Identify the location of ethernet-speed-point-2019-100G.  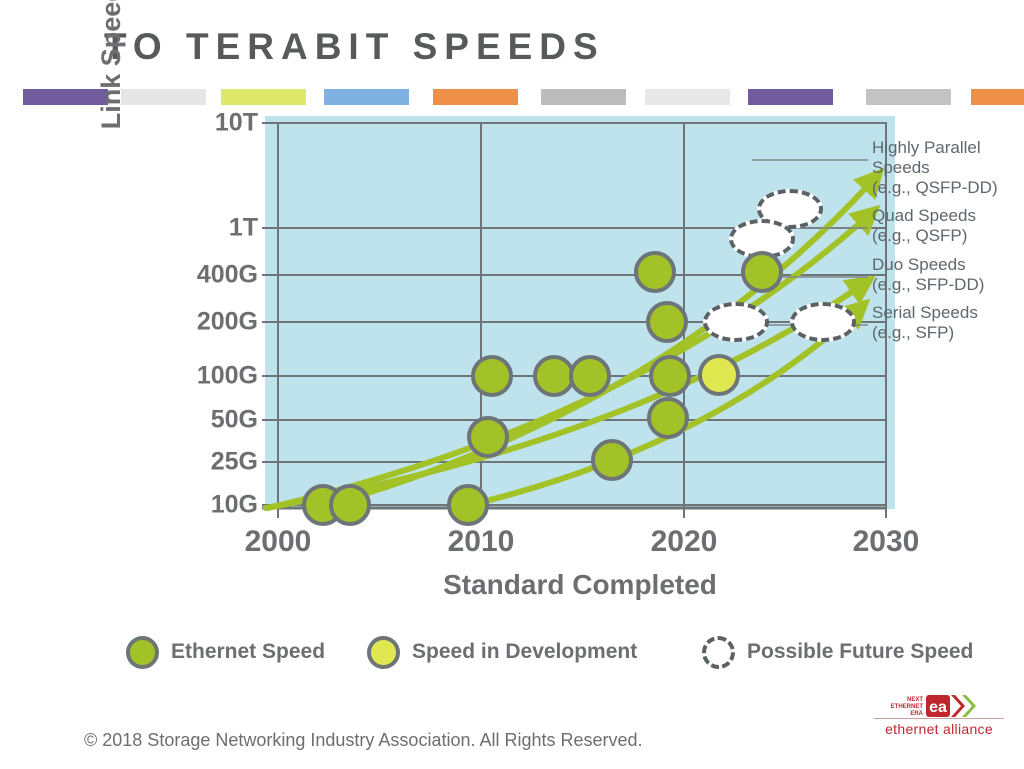
(670, 376).